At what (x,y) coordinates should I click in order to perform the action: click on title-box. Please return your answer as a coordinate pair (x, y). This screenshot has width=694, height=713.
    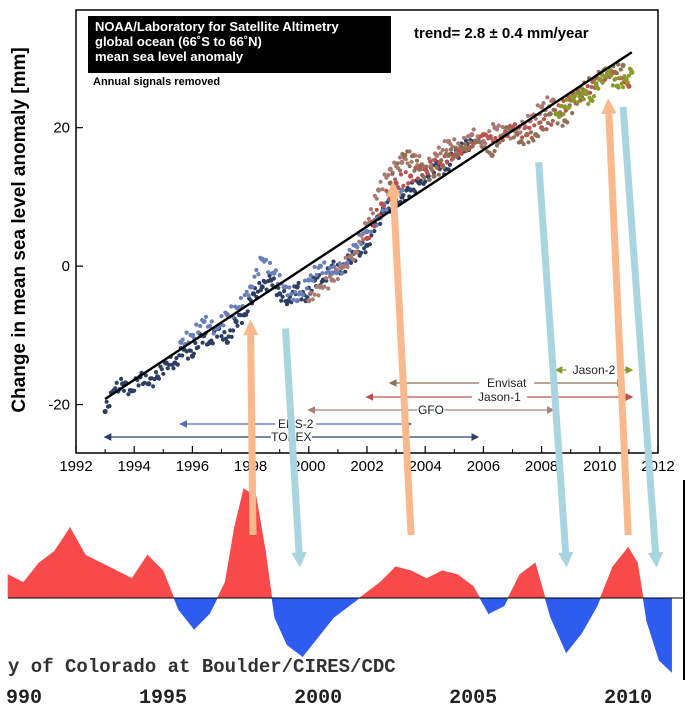
    Looking at the image, I should click on (239, 44).